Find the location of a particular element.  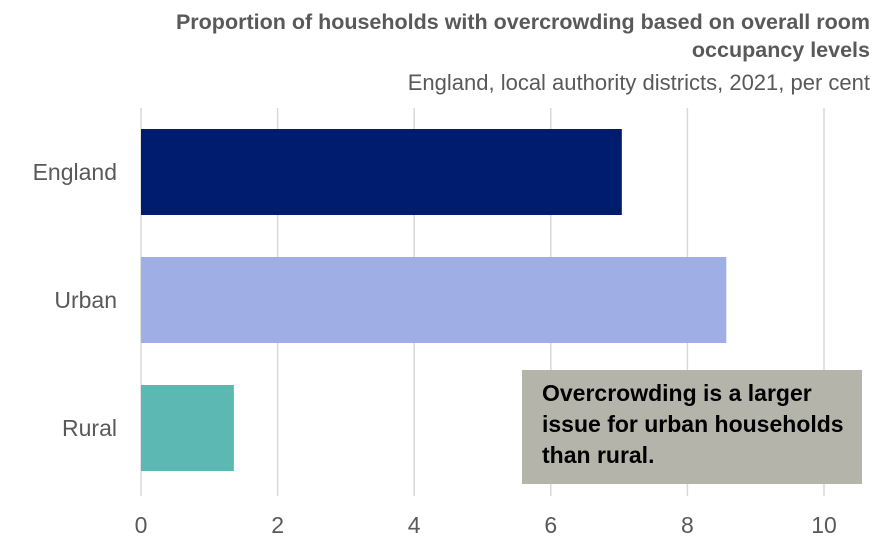

bar-rural is located at coordinates (187, 428).